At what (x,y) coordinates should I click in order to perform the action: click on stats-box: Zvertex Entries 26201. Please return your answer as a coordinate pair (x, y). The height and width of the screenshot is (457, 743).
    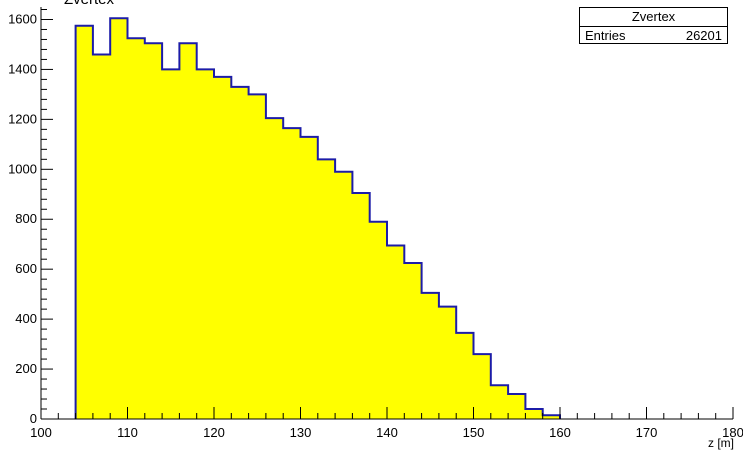
    Looking at the image, I should click on (653, 25).